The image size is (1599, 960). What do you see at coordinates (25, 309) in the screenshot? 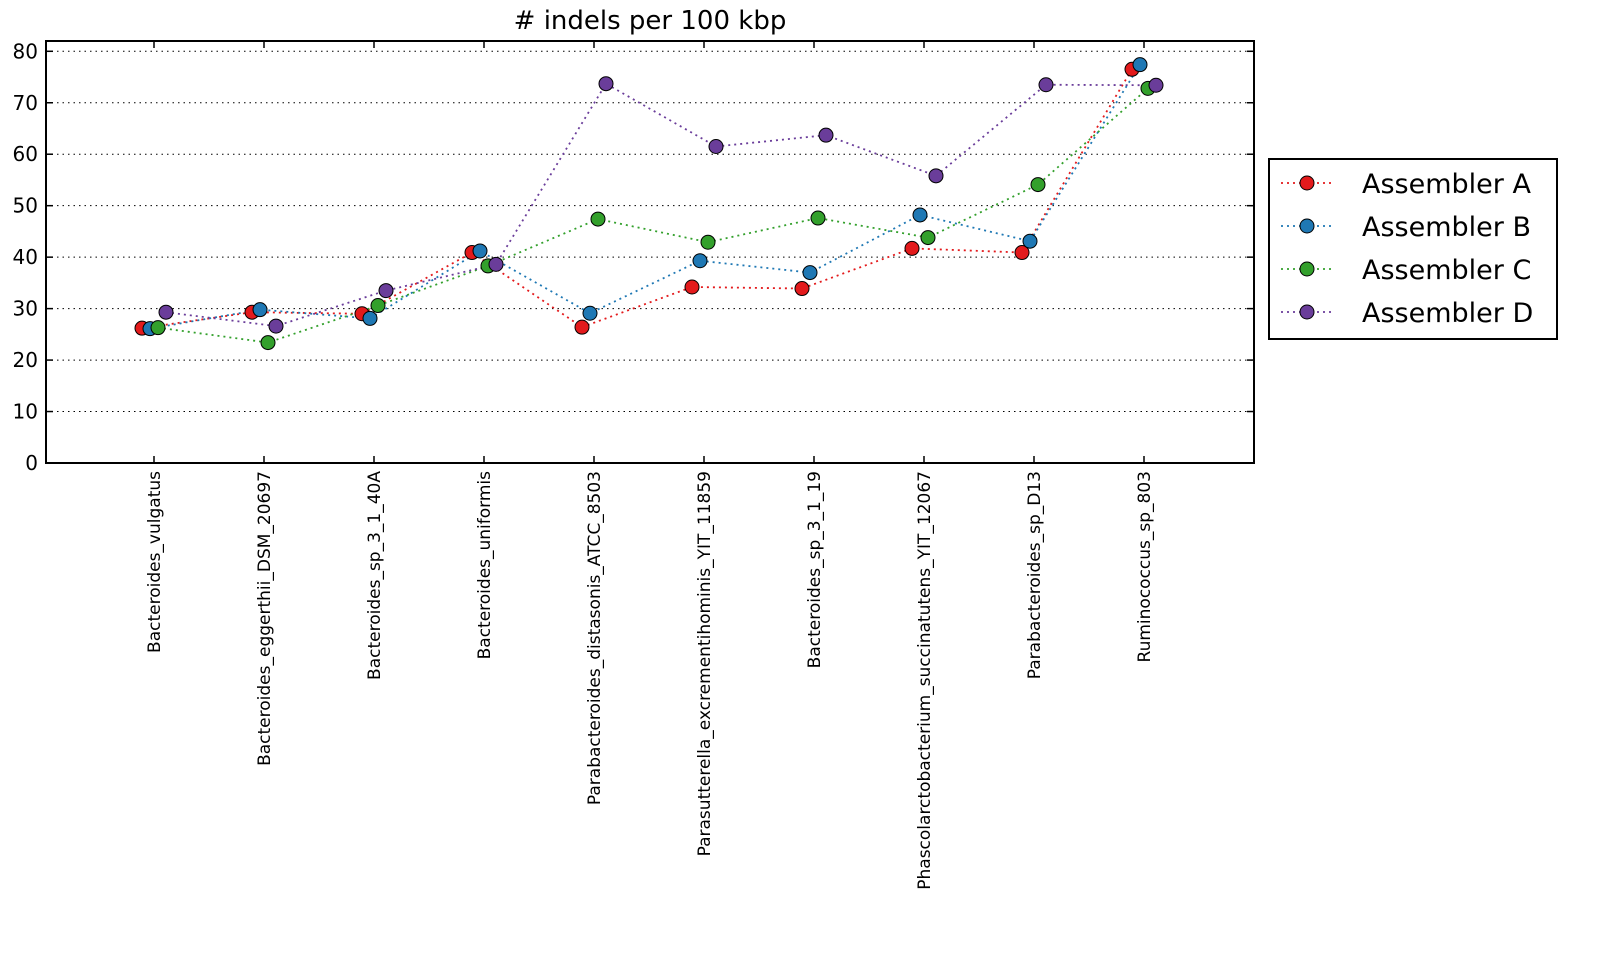
I see `y-tick-label: 30` at bounding box center [25, 309].